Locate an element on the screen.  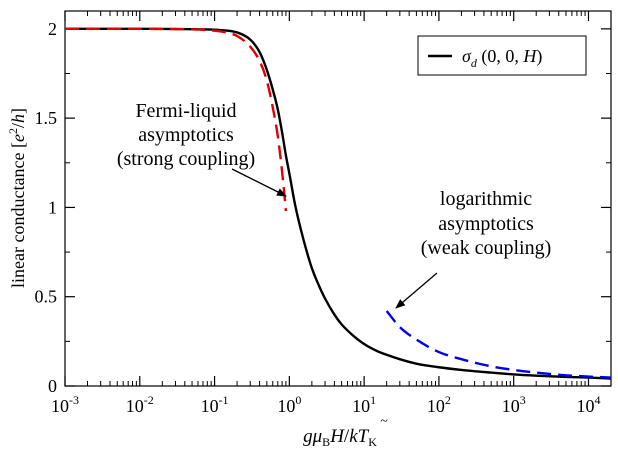
y-axis-label: linear conductance [e2/h] is located at coordinates (17, 198).